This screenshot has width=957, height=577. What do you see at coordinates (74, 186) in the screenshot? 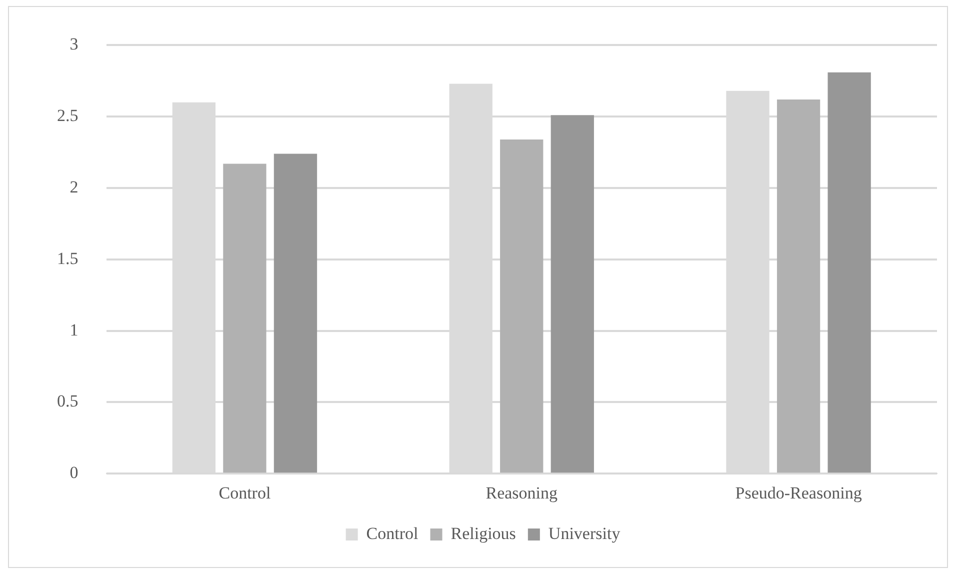
I see `y-tick-label: 2` at bounding box center [74, 186].